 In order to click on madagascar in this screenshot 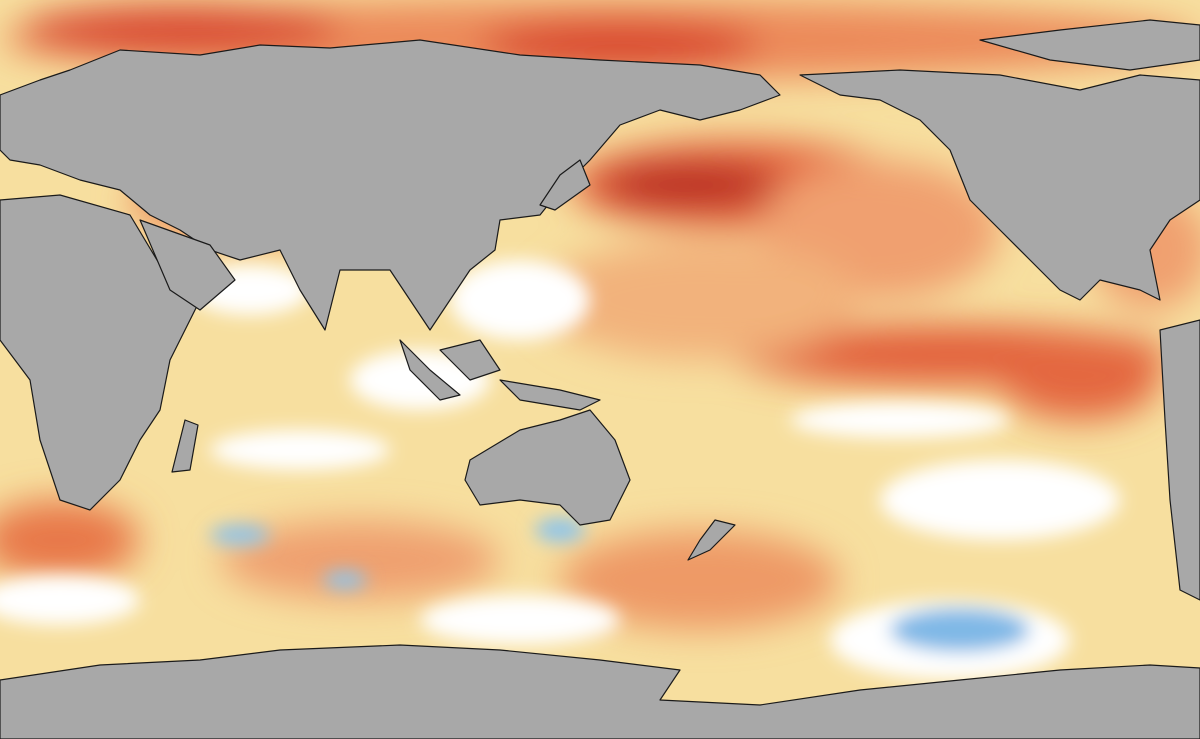, I will do `click(185, 446)`.